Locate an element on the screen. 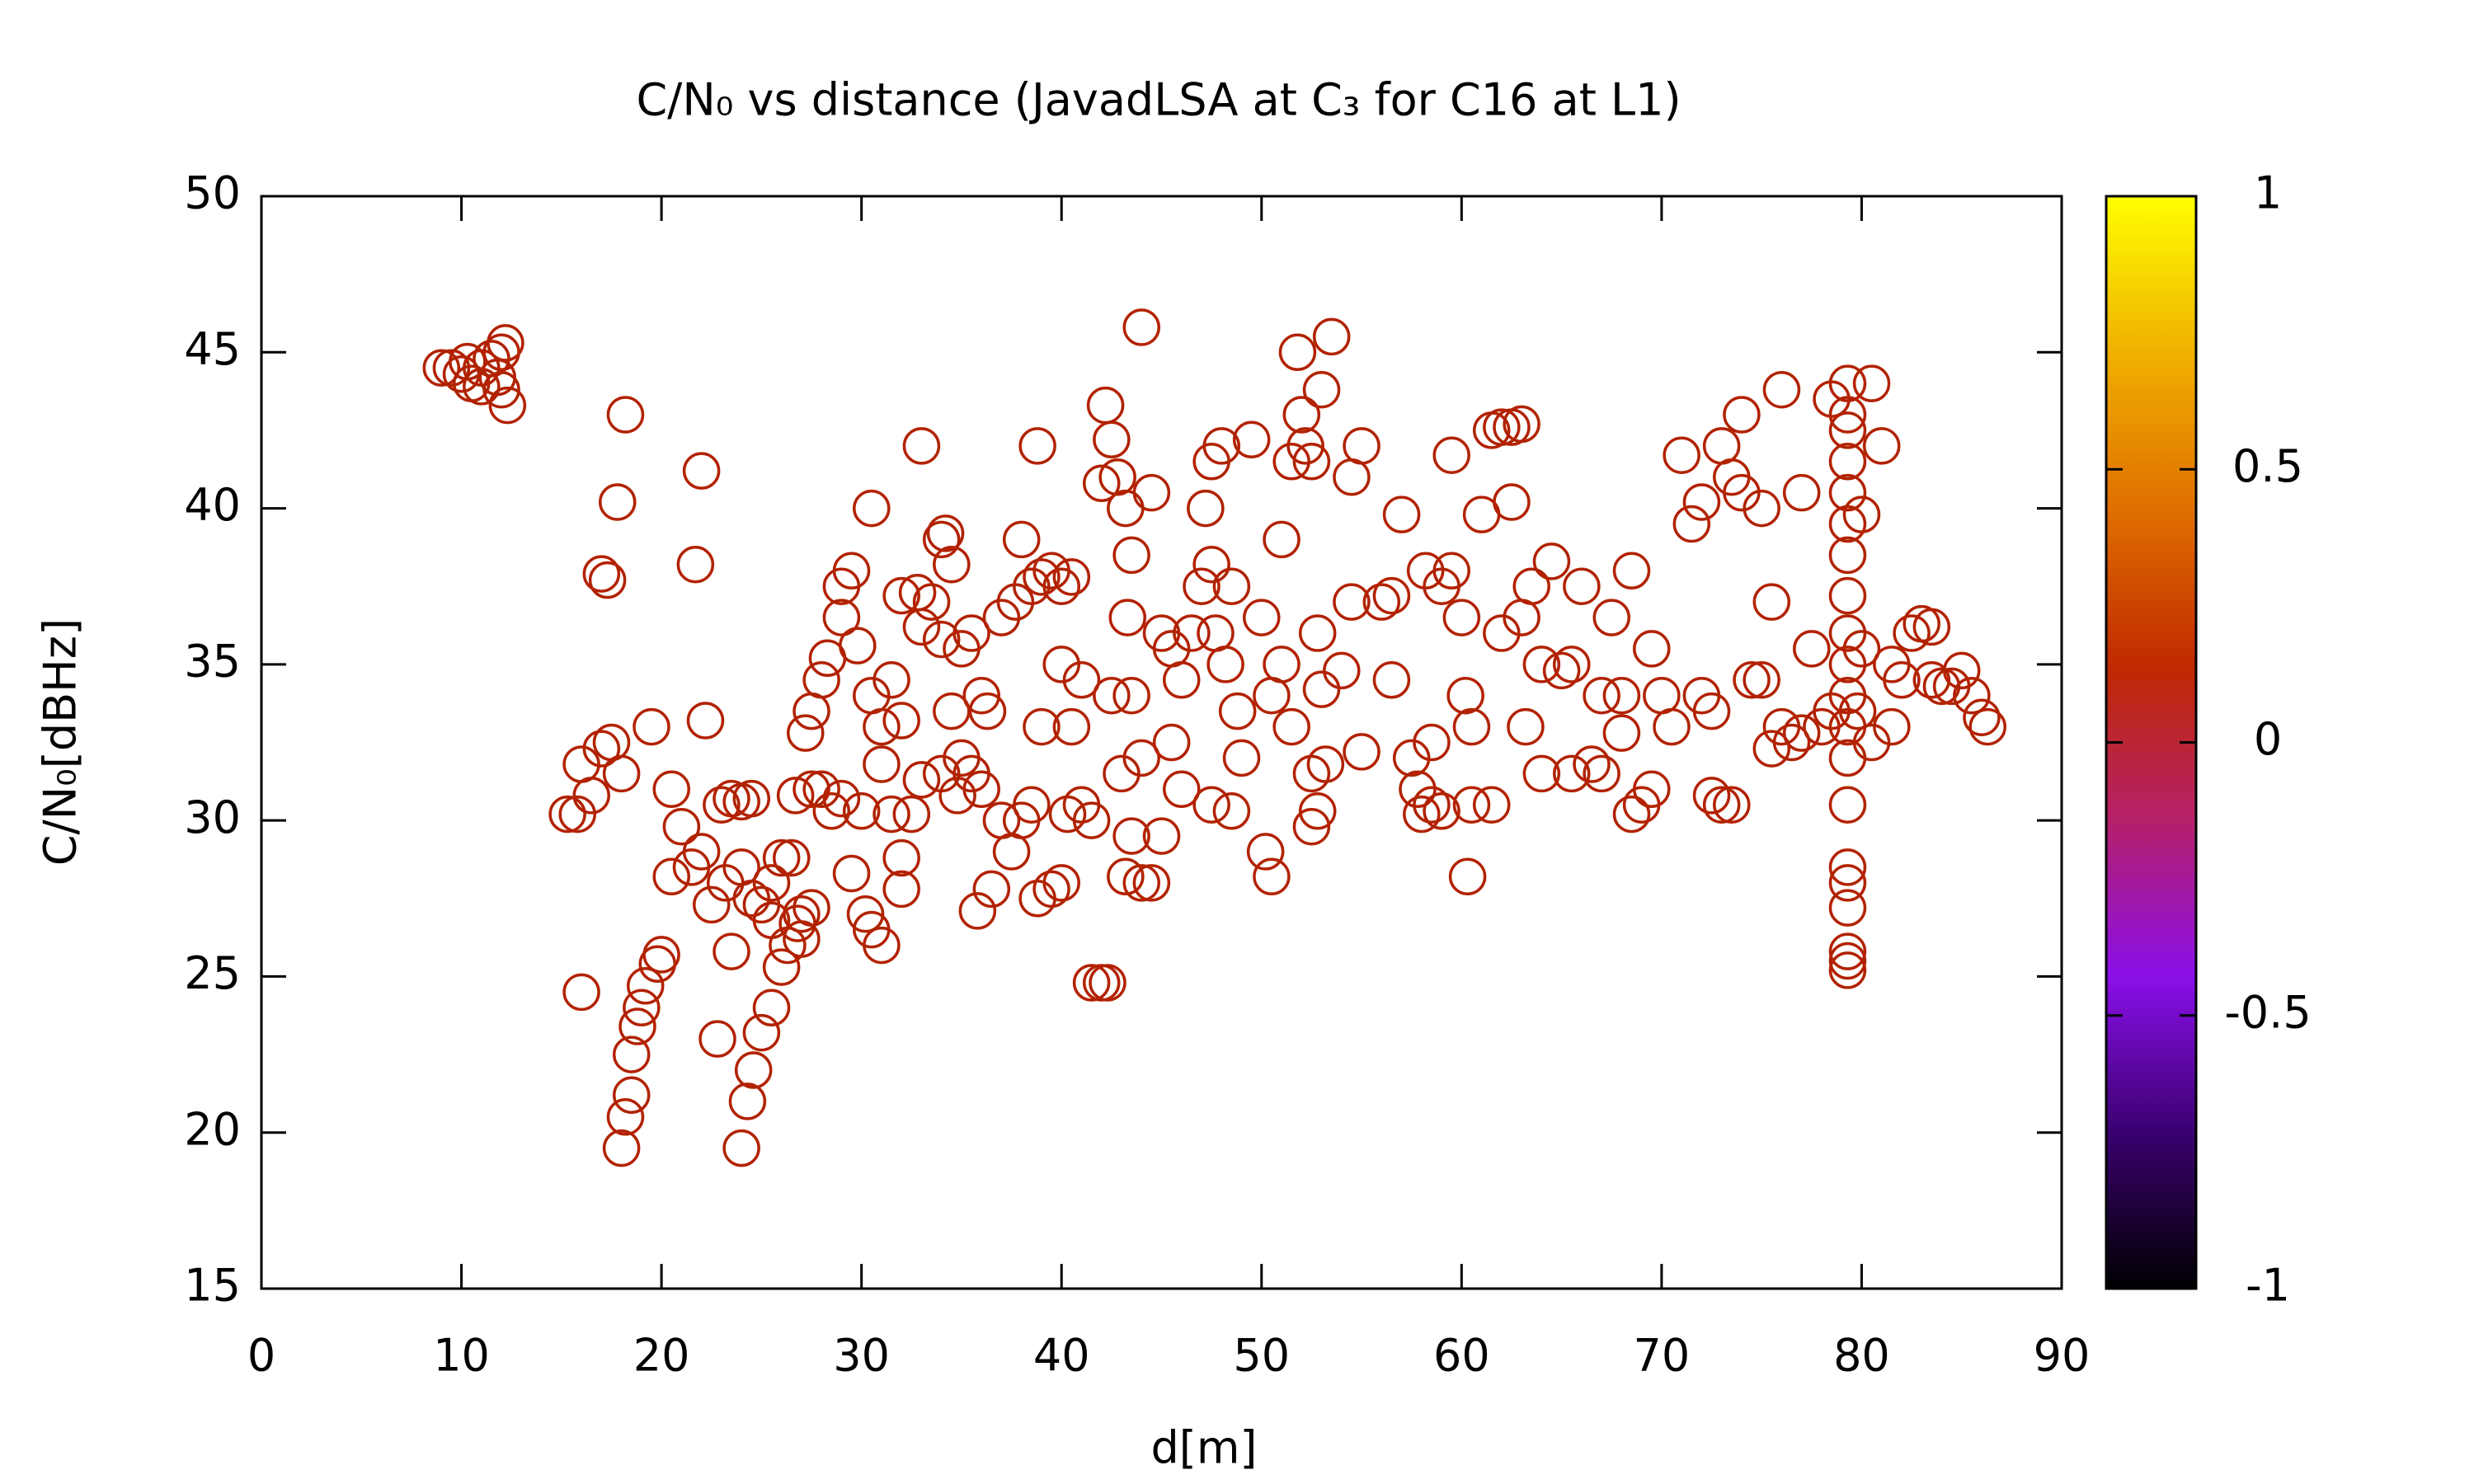  x-tick-label: 90 is located at coordinates (2062, 1356).